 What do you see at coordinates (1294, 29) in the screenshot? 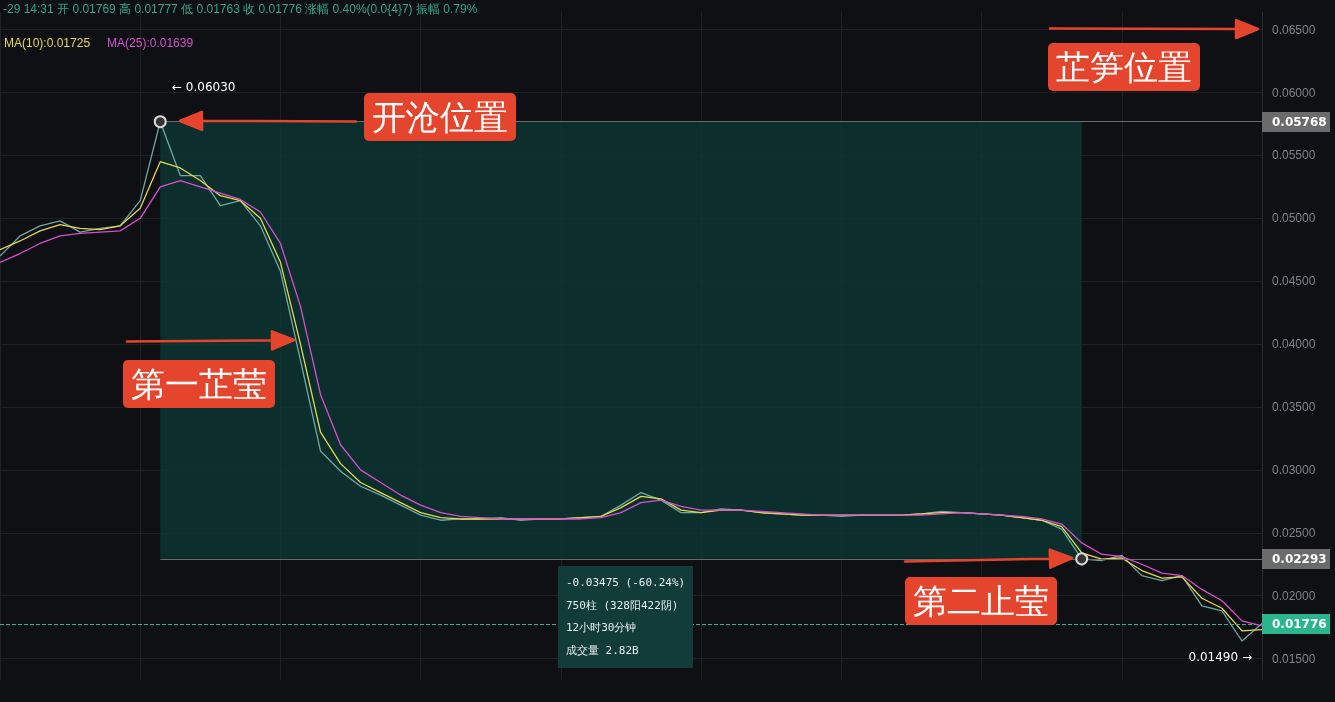
I see `y-tick-label: 0.06500` at bounding box center [1294, 29].